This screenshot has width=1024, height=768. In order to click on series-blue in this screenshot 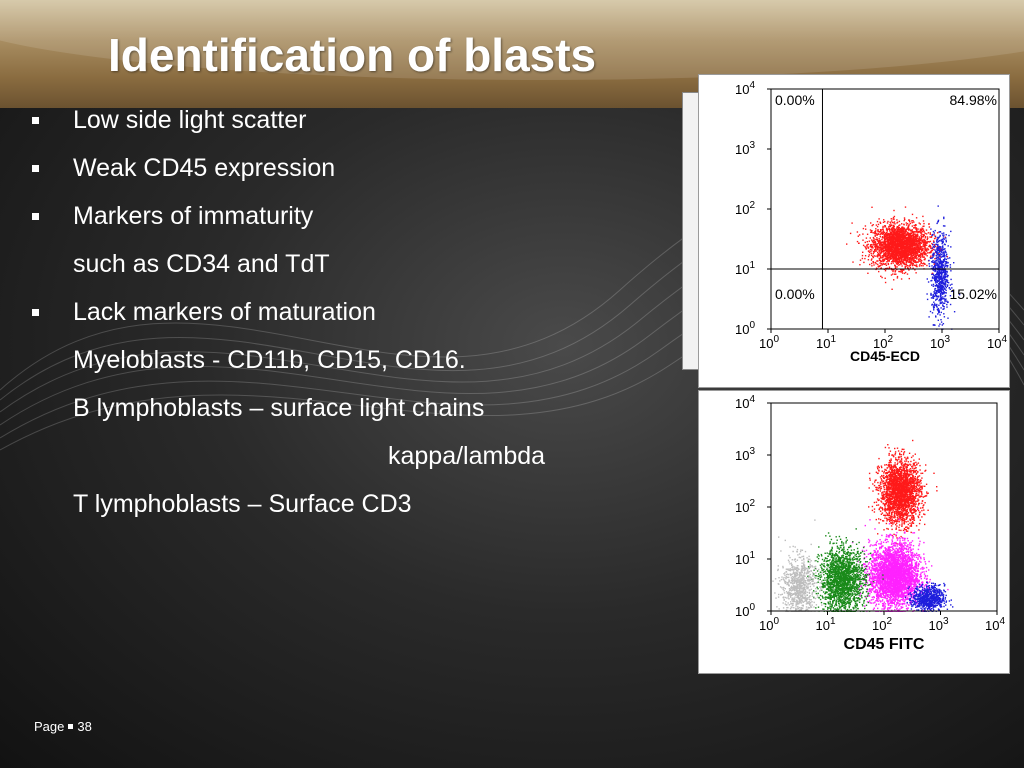, I will do `click(943, 267)`.